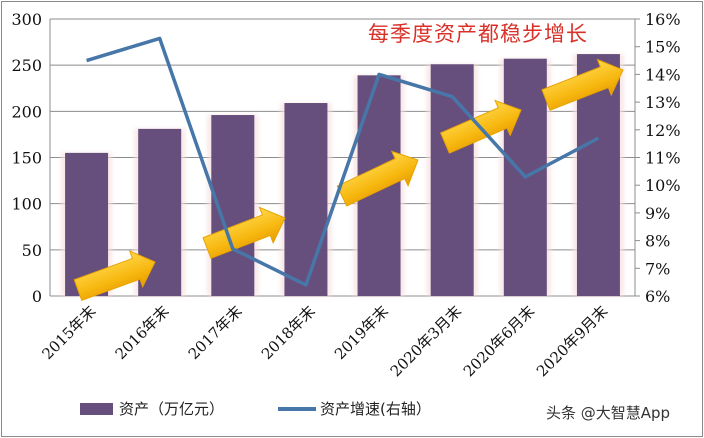  Describe the element at coordinates (26, 158) in the screenshot. I see `left-tick-label: 150` at that location.